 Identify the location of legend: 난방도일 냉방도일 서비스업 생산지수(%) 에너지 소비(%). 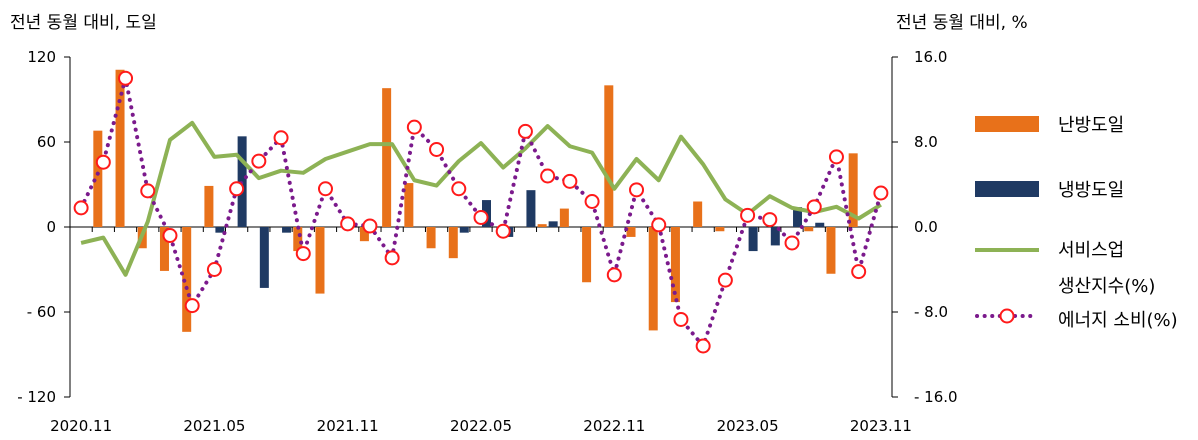
(1085, 220).